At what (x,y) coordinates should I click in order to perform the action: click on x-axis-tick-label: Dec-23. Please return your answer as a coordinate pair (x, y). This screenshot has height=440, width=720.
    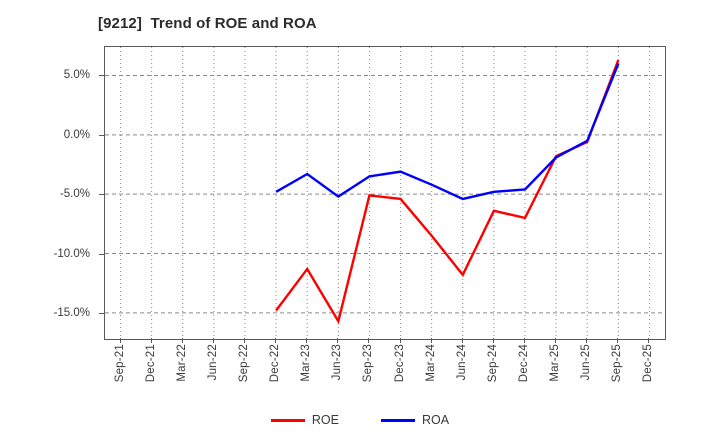
    Looking at the image, I should click on (399, 363).